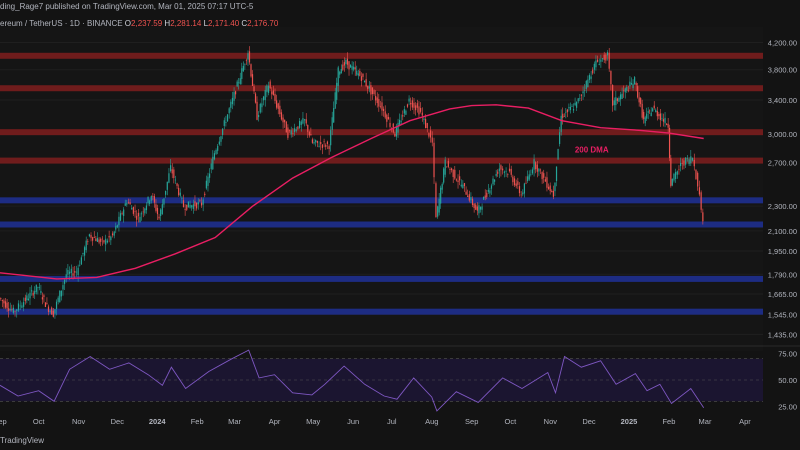 The image size is (800, 450). Describe the element at coordinates (244, 23) in the screenshot. I see `close-label: C` at that location.